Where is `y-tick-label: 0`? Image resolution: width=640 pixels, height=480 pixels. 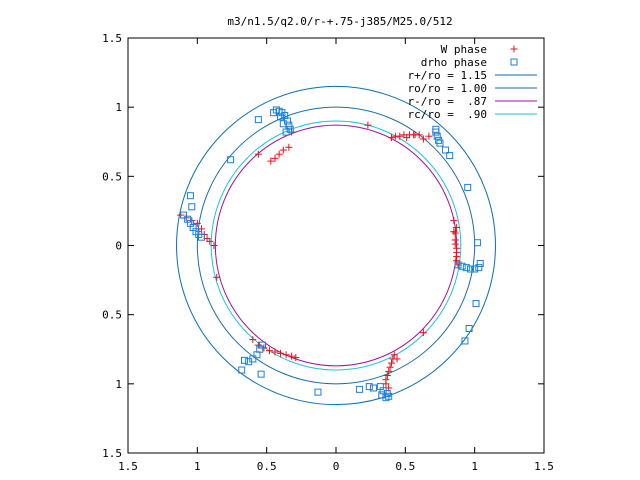 y-tick-label: 0 is located at coordinates (118, 246).